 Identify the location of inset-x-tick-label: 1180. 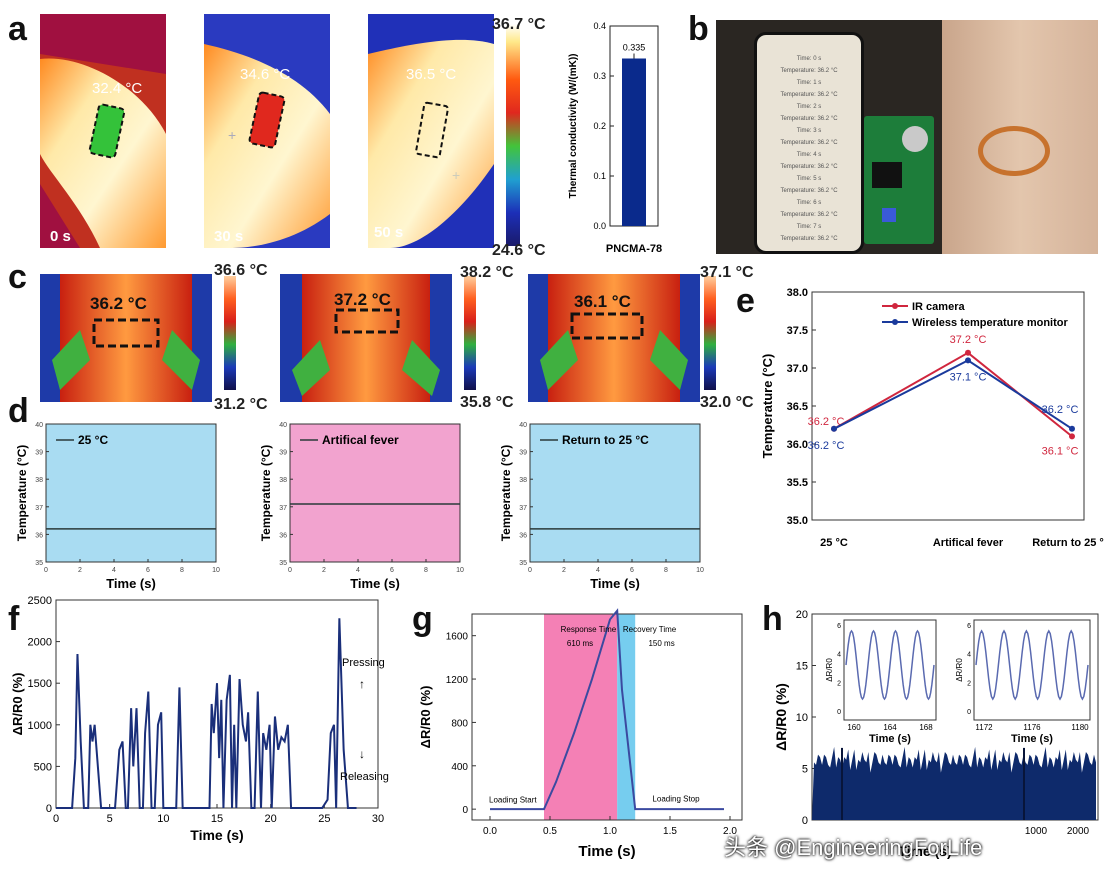
(1080, 727).